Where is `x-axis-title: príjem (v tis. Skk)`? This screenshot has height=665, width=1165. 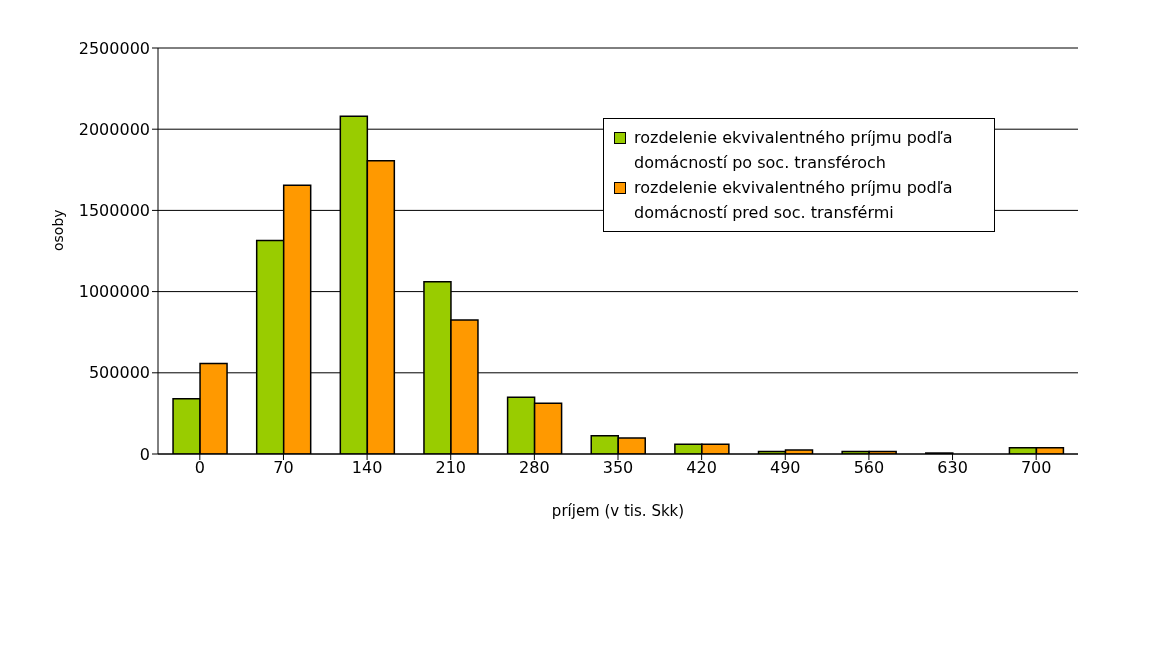
x-axis-title: príjem (v tis. Skk) is located at coordinates (618, 511).